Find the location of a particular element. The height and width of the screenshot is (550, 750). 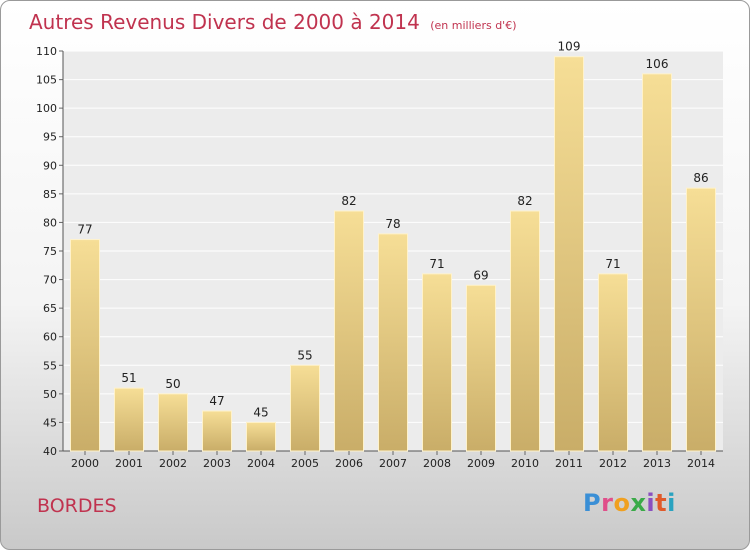

x-tick-label-2004: 2004 is located at coordinates (261, 463).